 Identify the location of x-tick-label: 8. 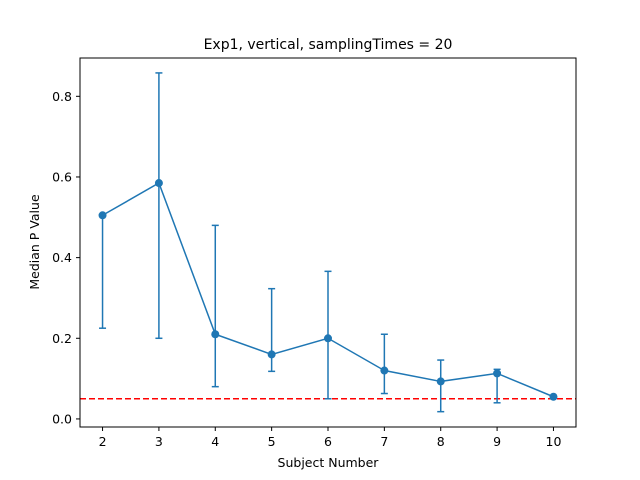
(441, 441).